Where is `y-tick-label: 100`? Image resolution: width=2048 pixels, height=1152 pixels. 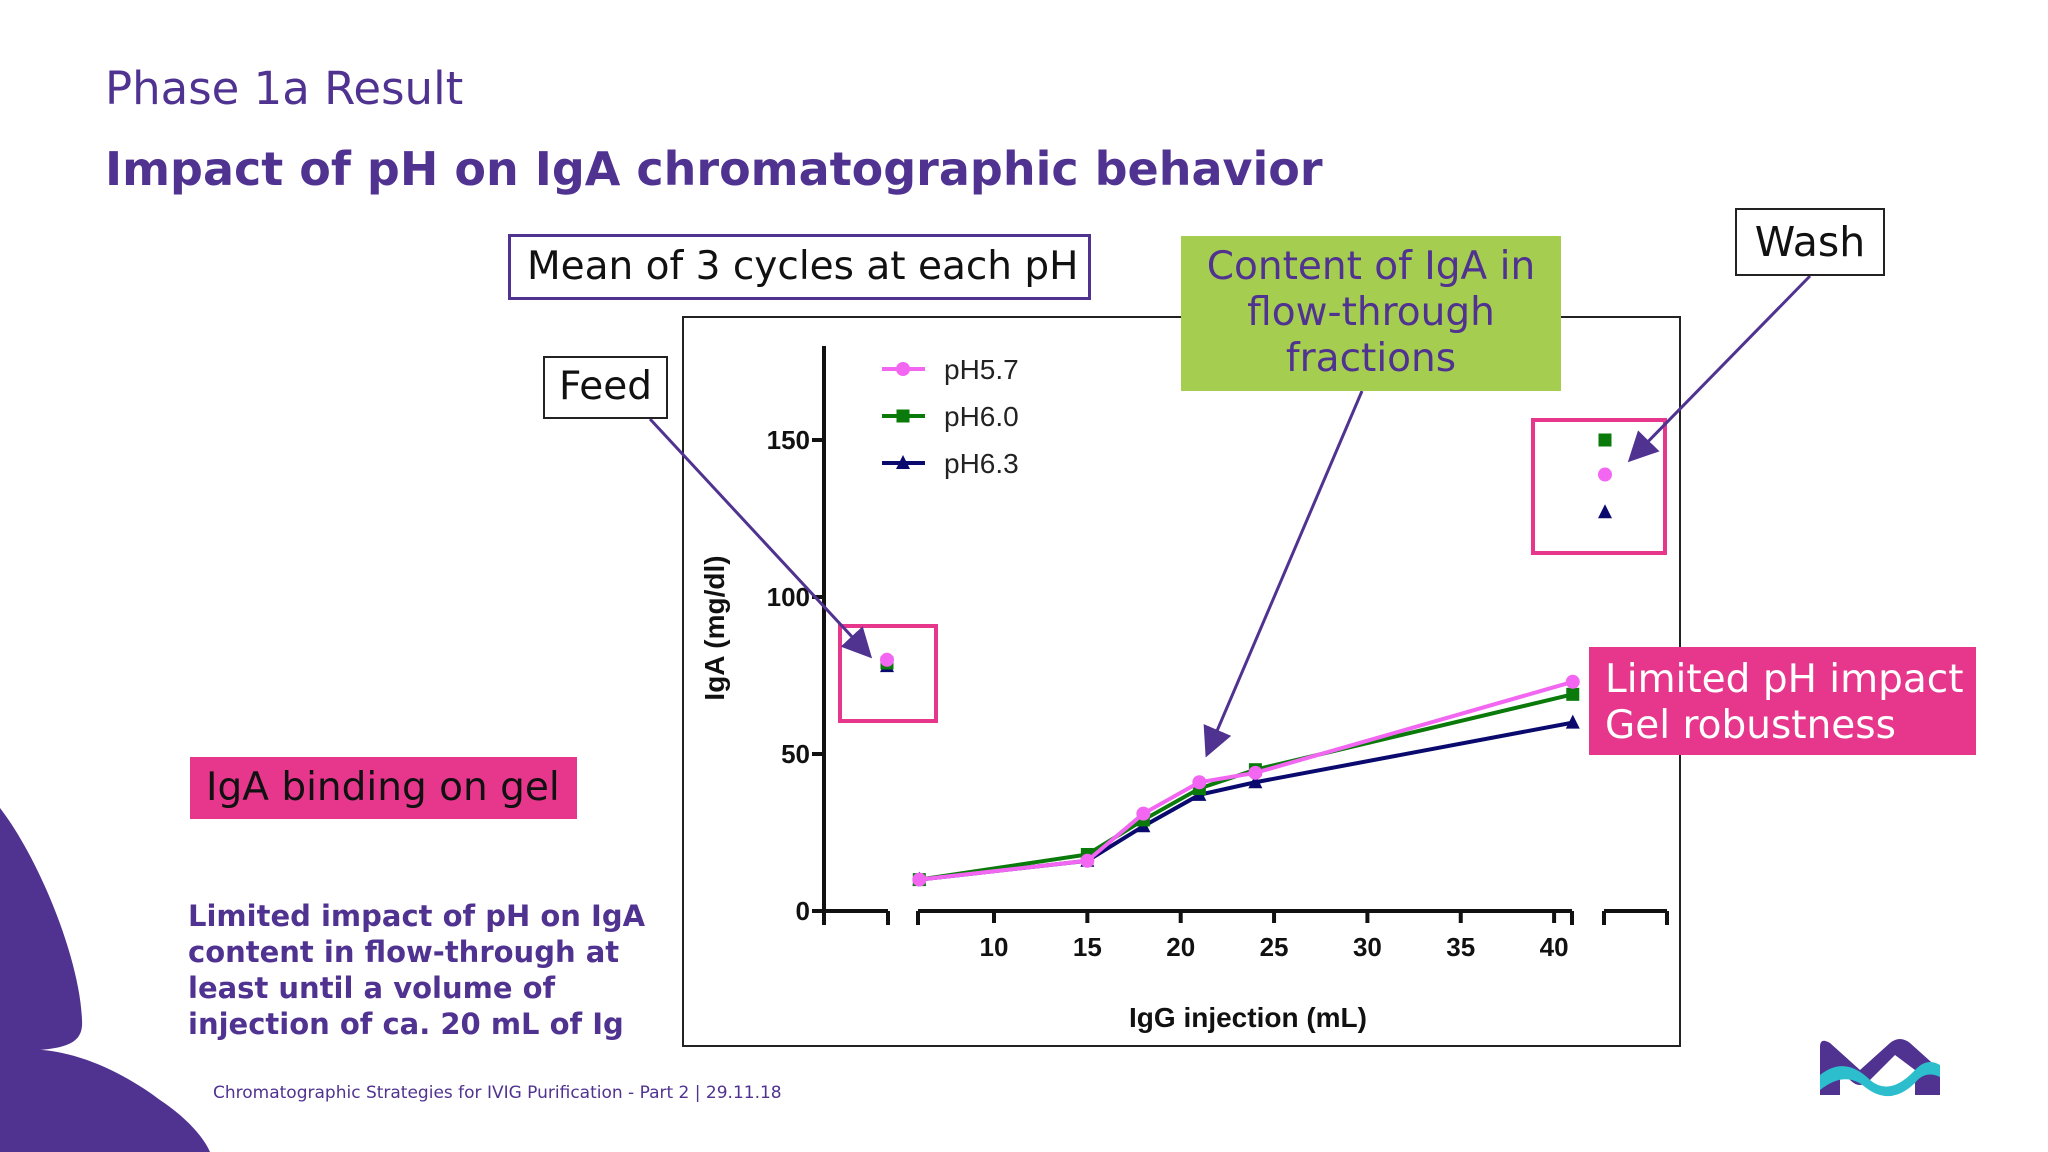 y-tick-label: 100 is located at coordinates (788, 597).